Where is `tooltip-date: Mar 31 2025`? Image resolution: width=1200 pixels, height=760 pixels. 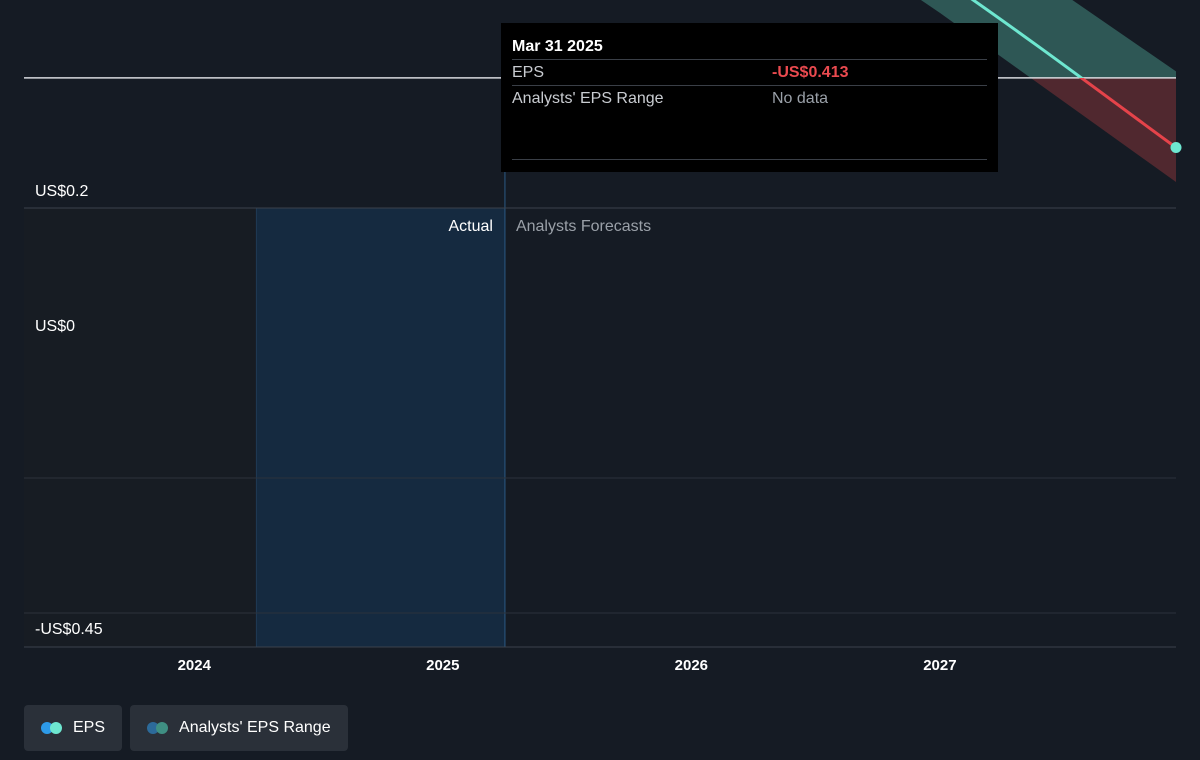 tooltip-date: Mar 31 2025 is located at coordinates (557, 46).